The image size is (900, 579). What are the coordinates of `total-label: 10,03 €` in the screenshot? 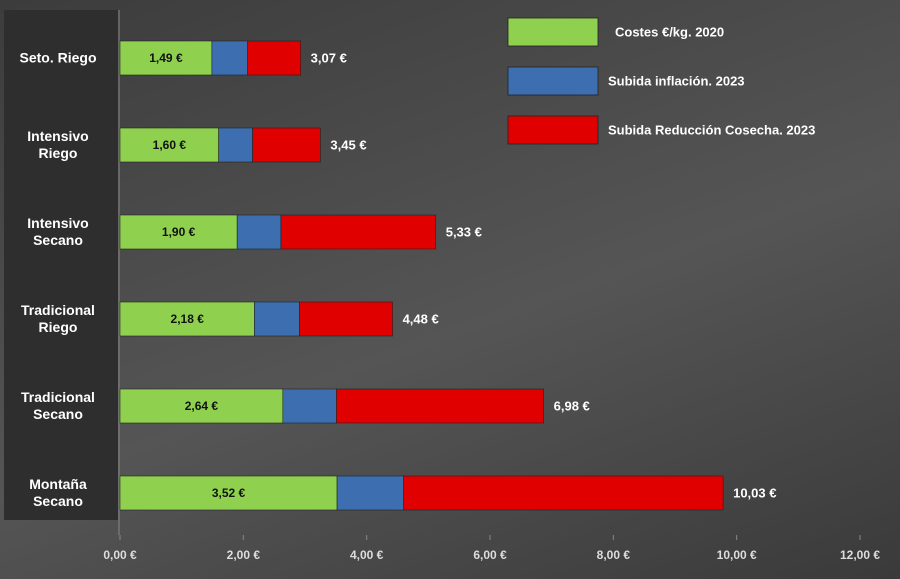 It's located at (754, 492).